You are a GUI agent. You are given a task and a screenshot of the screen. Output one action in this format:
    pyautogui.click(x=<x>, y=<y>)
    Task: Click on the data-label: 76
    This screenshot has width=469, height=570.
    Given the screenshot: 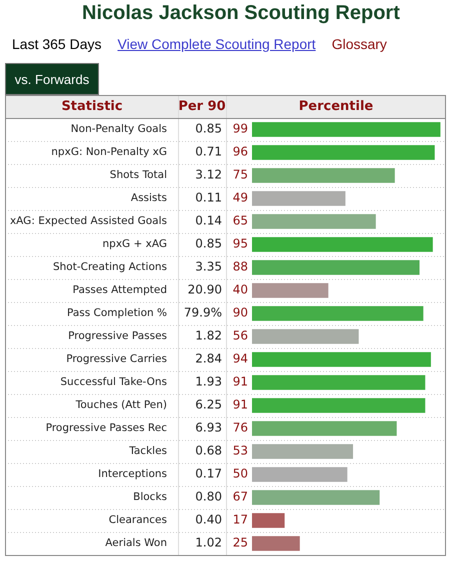 What is the action you would take?
    pyautogui.click(x=240, y=427)
    